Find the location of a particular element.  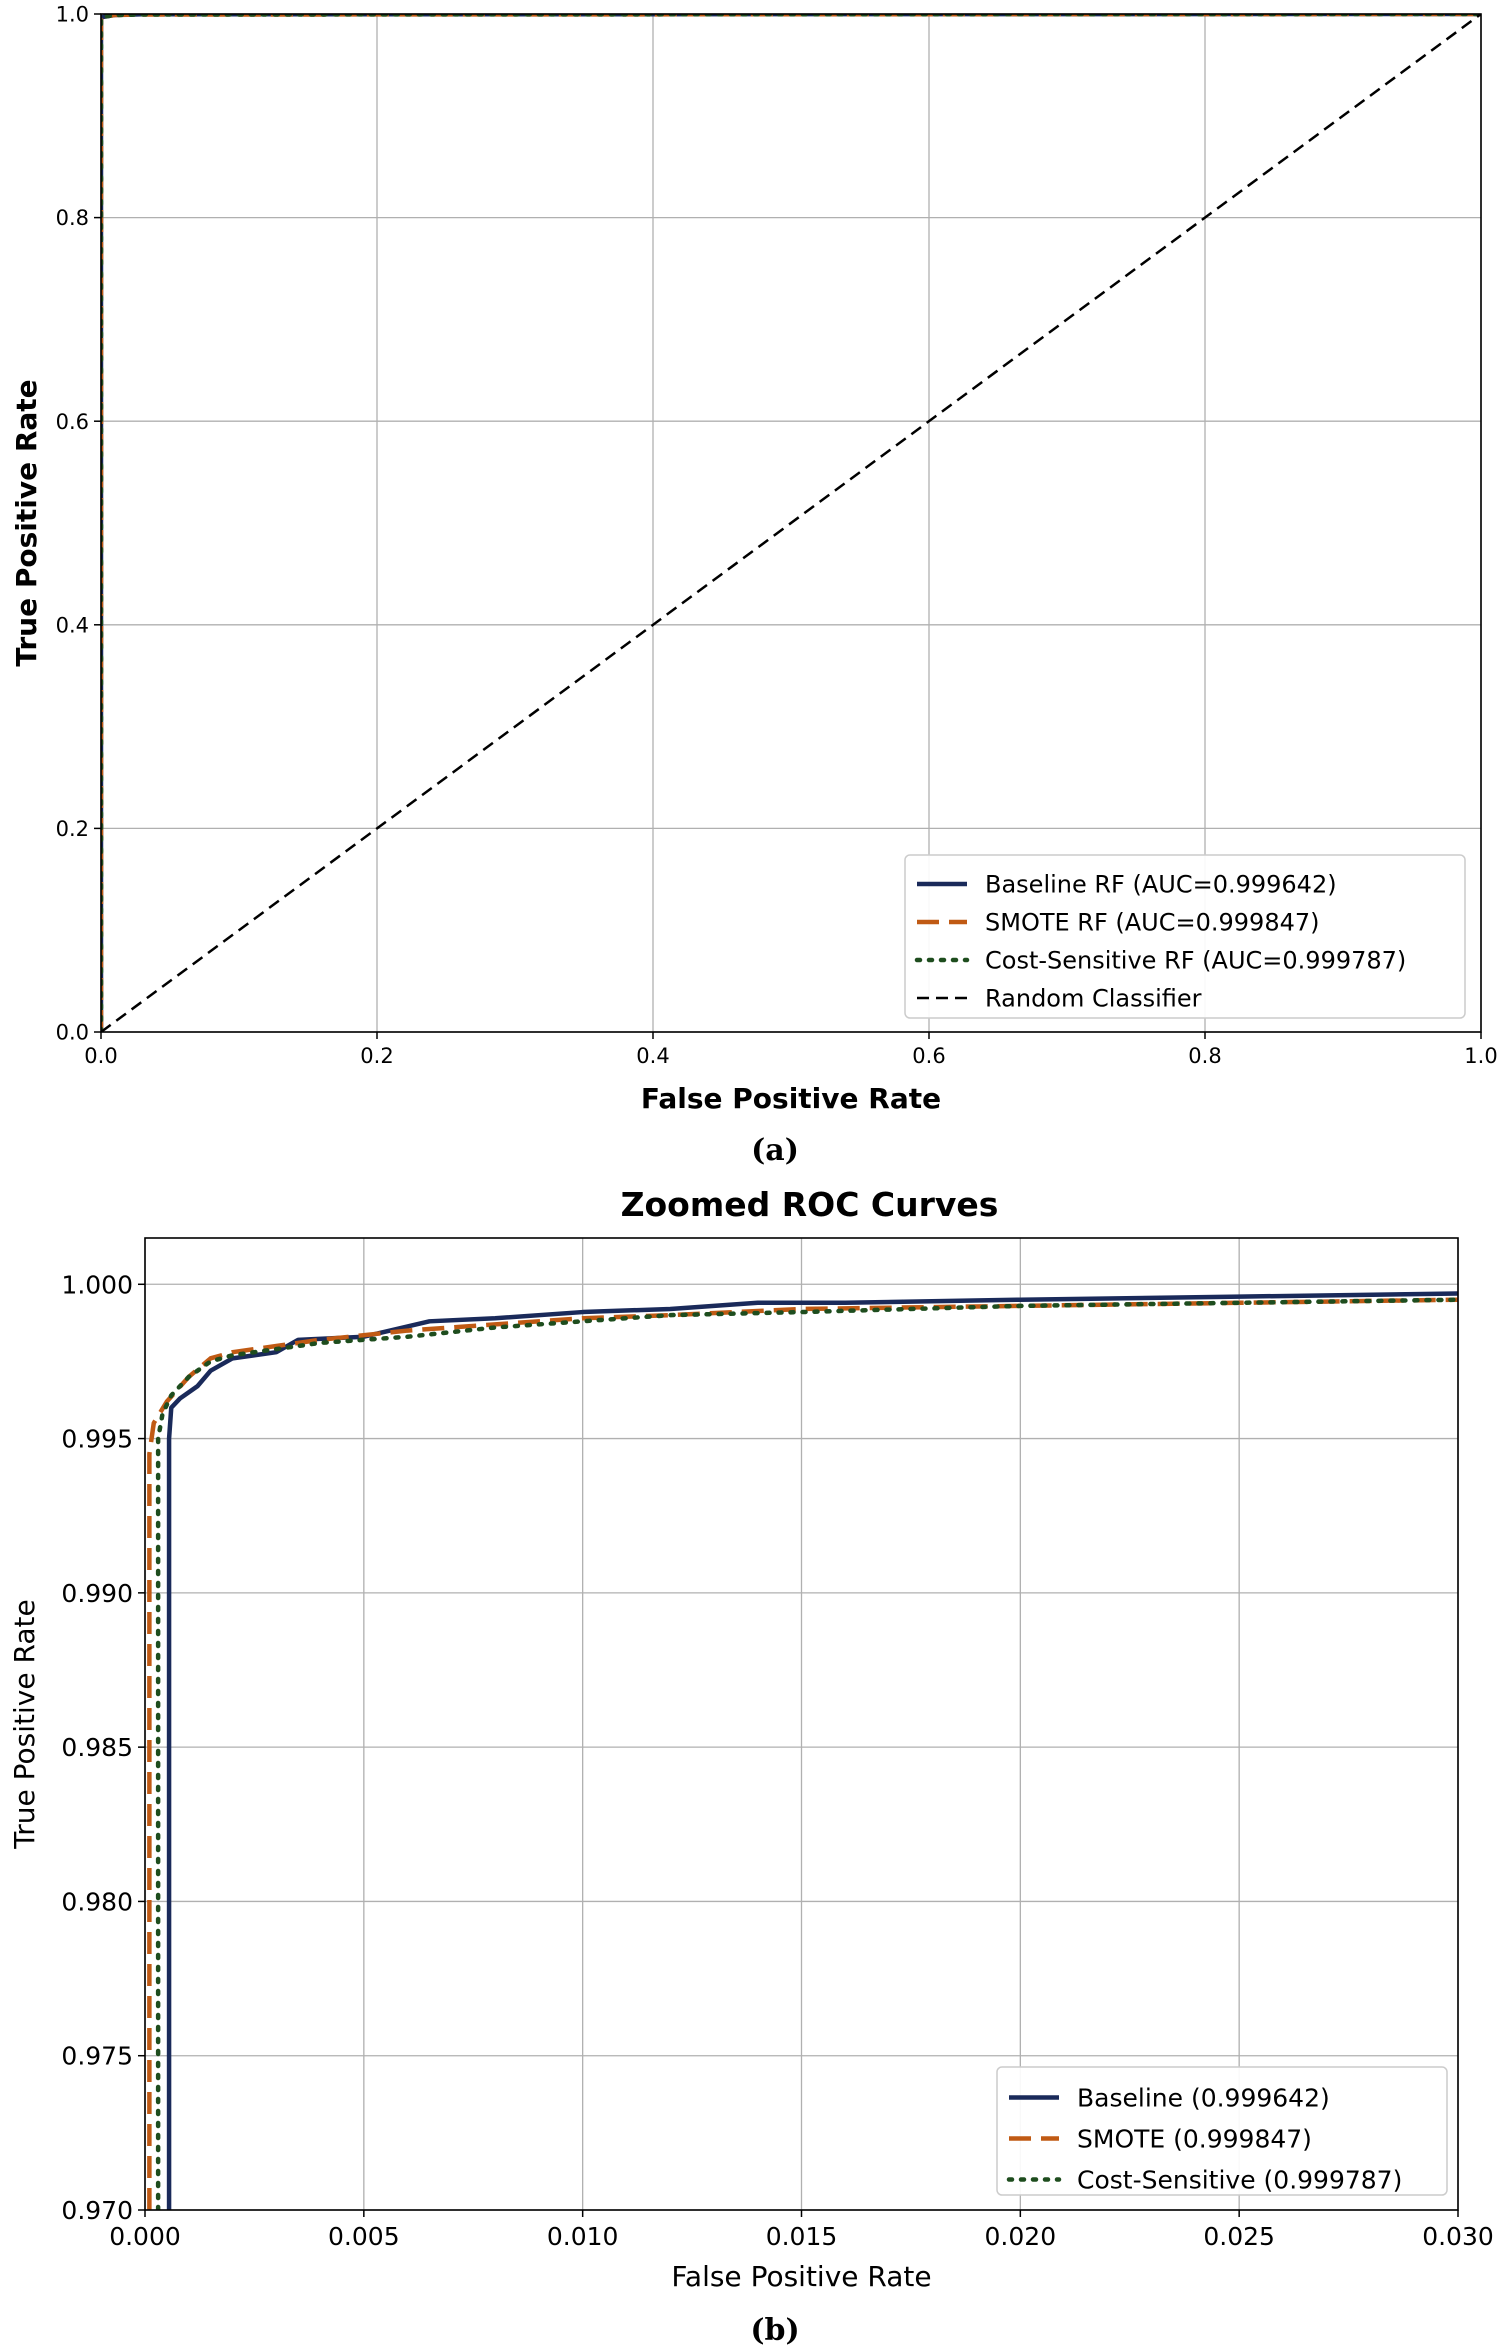

panel-label: (b) is located at coordinates (774, 2330).